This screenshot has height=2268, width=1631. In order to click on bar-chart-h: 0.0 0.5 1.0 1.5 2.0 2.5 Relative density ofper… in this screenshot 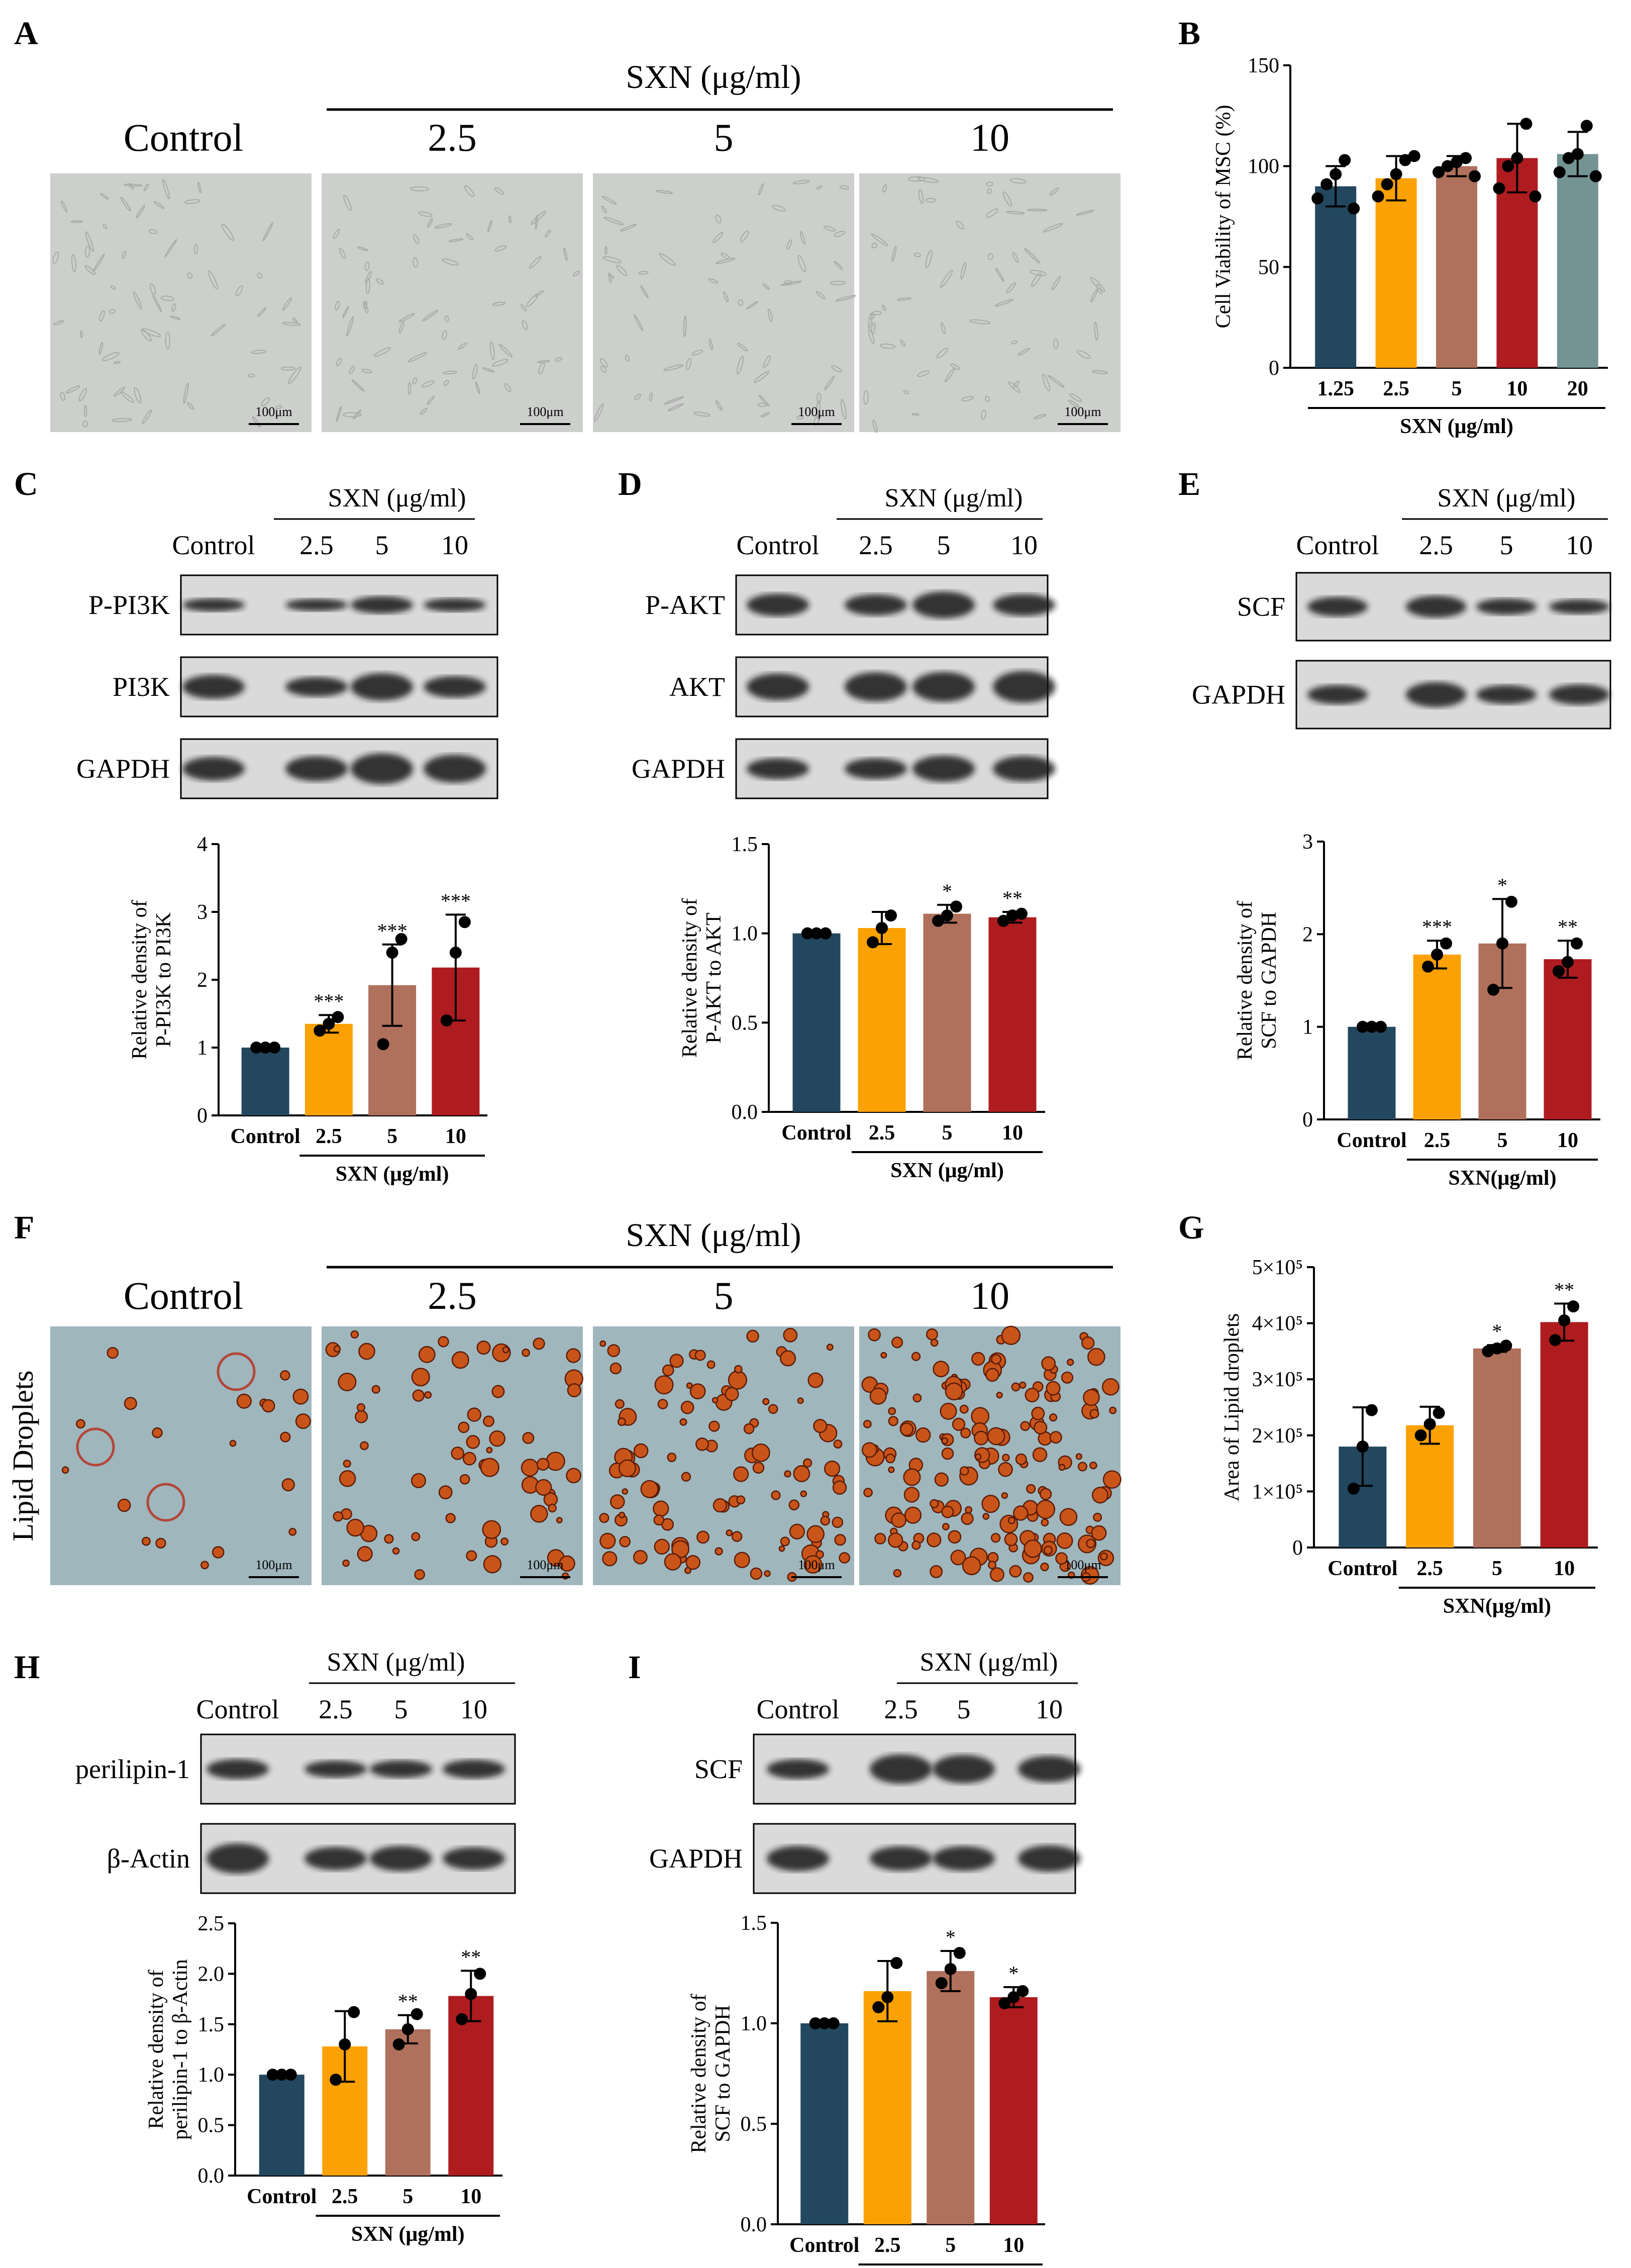, I will do `click(323, 2079)`.